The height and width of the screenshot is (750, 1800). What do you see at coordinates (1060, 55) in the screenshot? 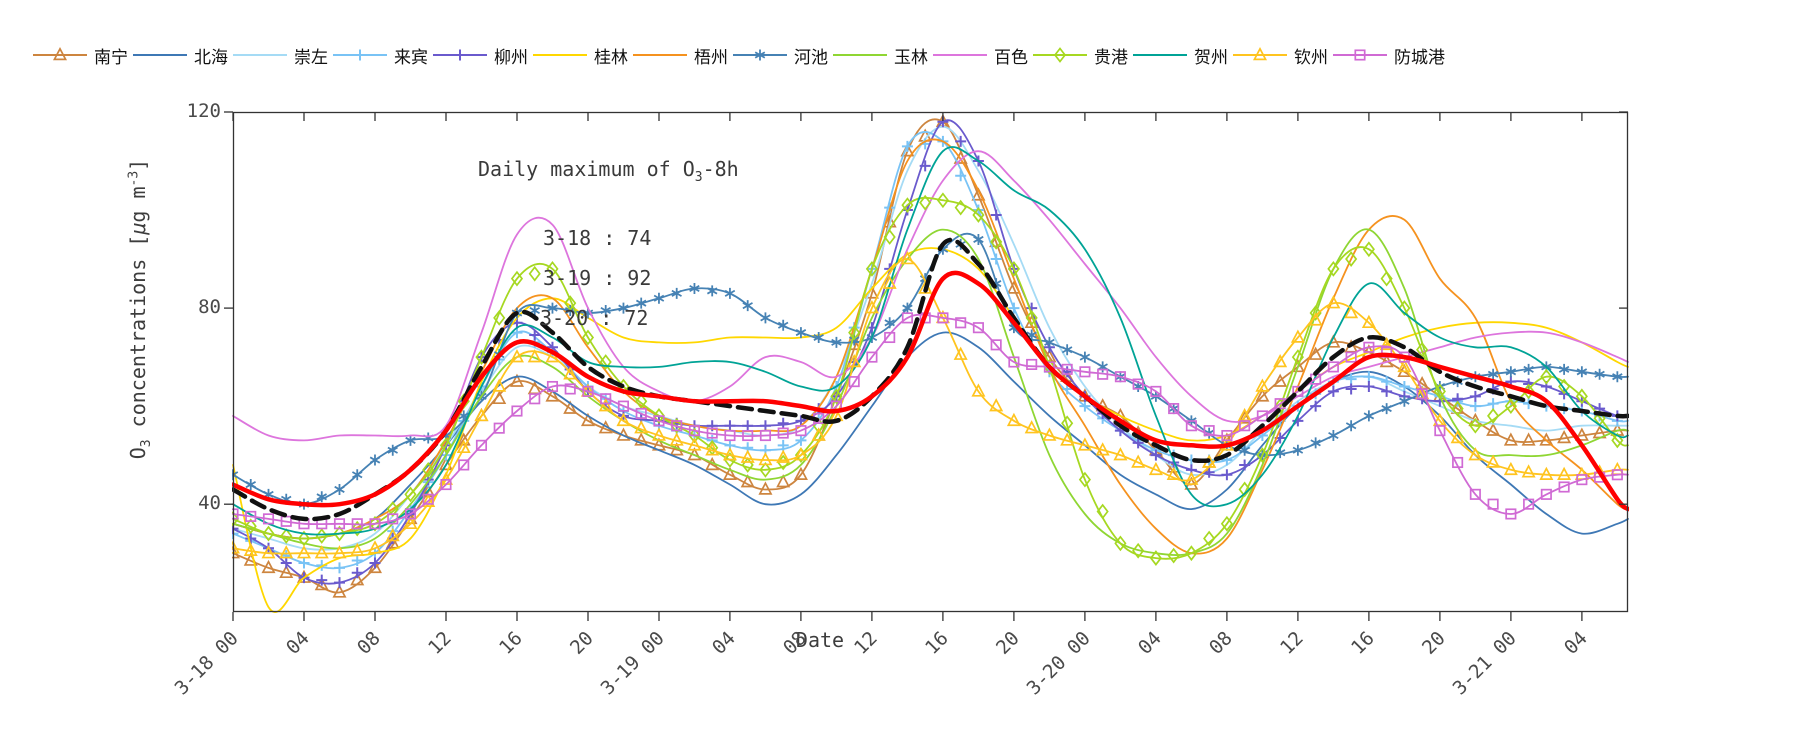
I see `legend-swatch-guigang` at bounding box center [1060, 55].